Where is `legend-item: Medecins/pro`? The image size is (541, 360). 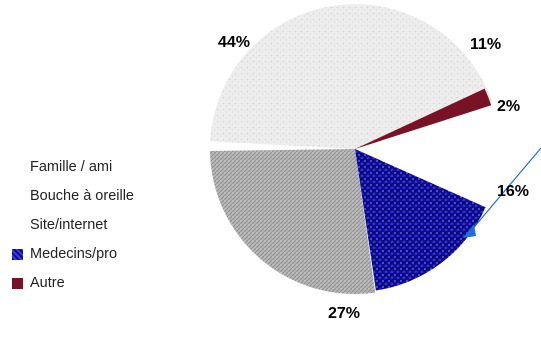
legend-item: Medecins/pro is located at coordinates (90, 254).